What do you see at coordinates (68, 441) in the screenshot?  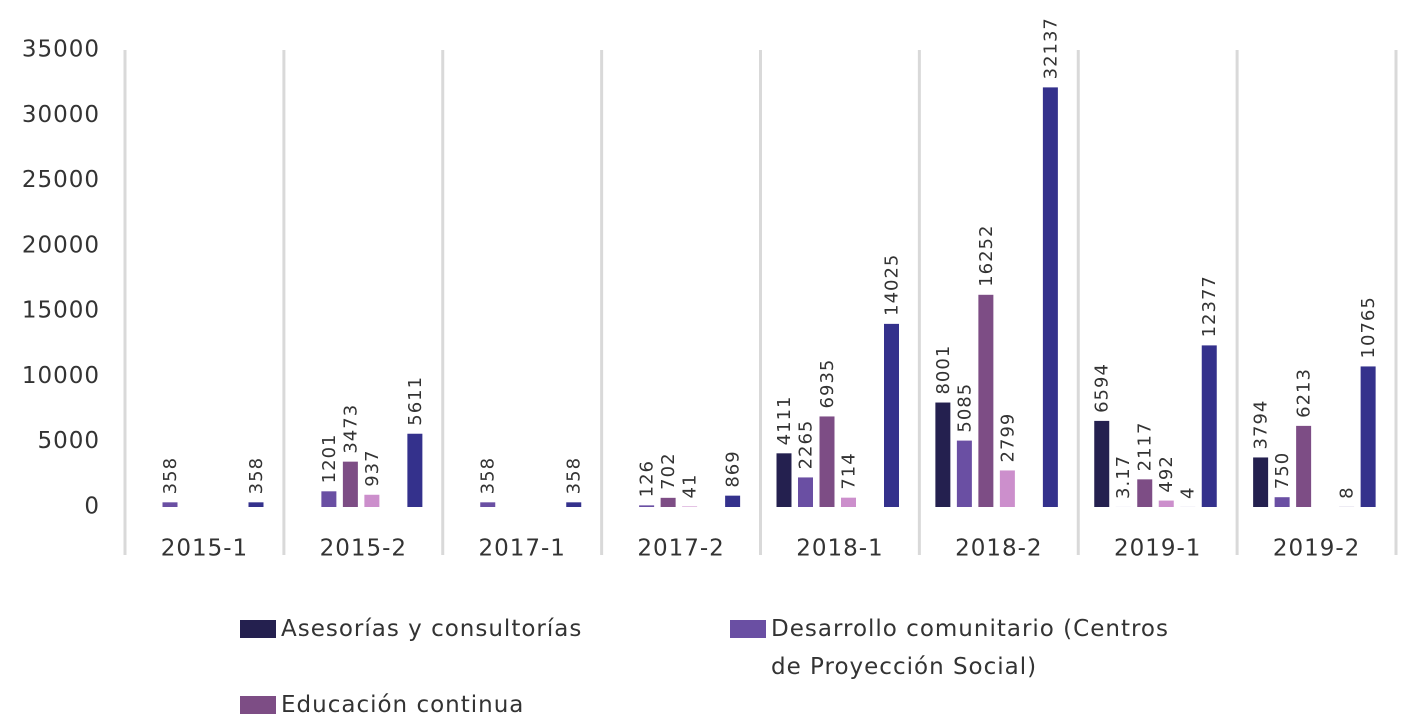 I see `y-tick-label: 5000` at bounding box center [68, 441].